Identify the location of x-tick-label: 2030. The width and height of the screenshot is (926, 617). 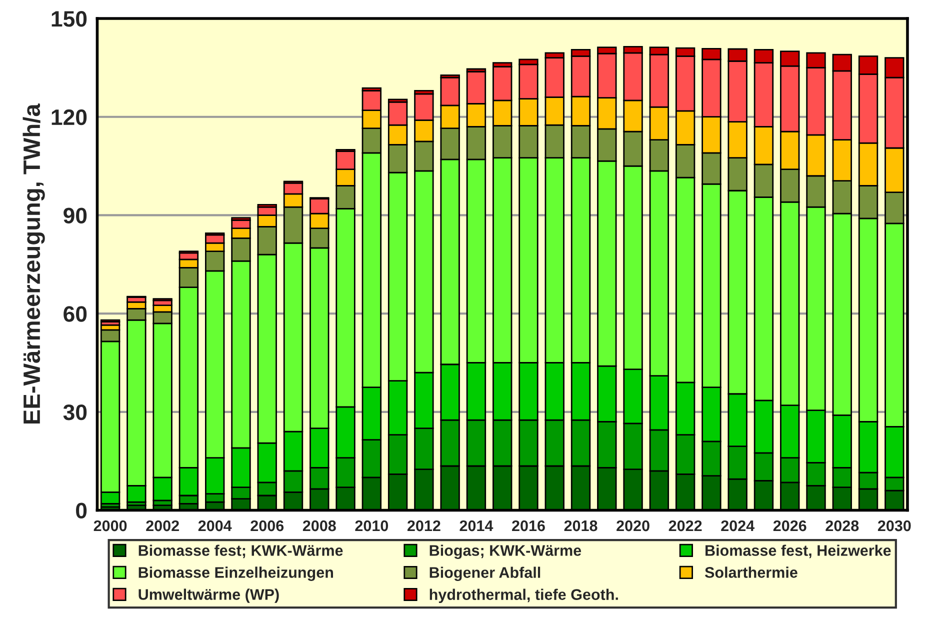
(894, 526).